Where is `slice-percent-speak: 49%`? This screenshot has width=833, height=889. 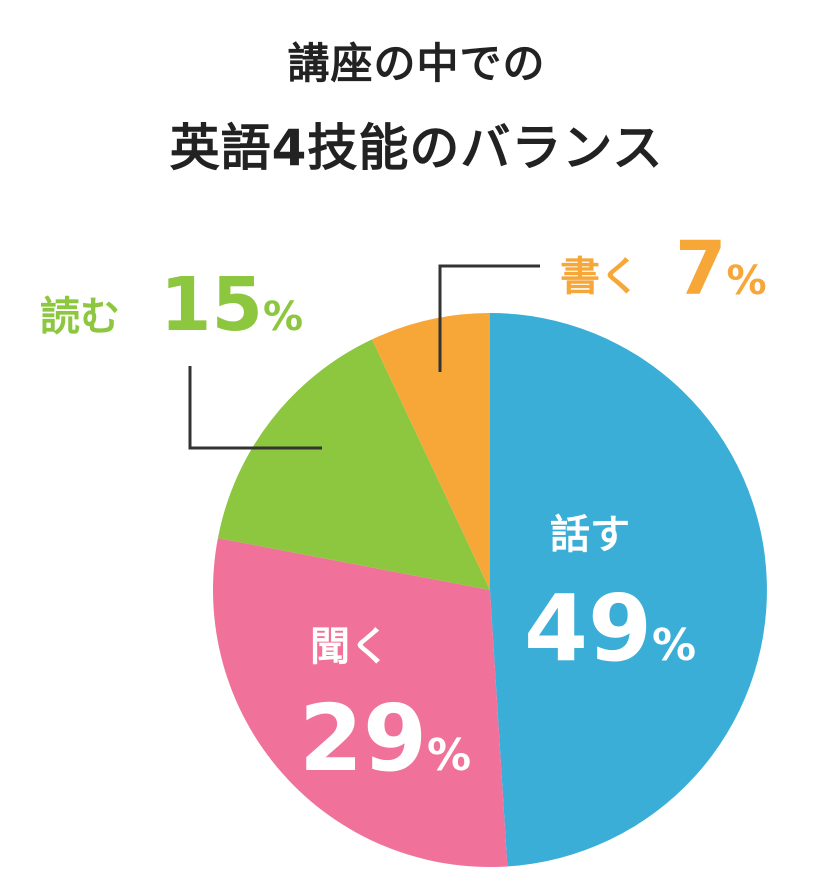
slice-percent-speak: 49% is located at coordinates (610, 628).